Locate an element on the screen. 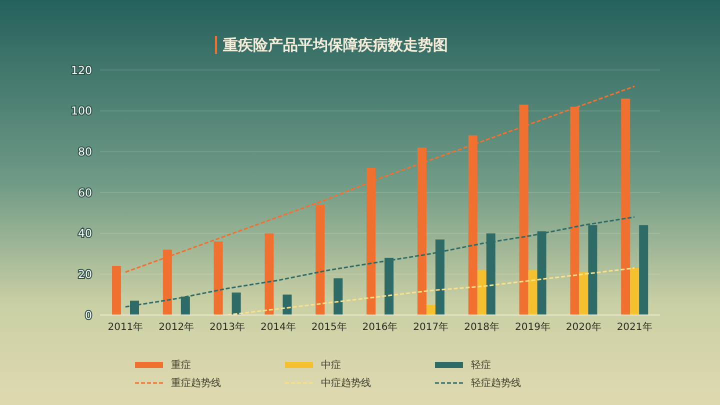 This screenshot has height=405, width=720. x-tick-label: 2017年 is located at coordinates (431, 327).